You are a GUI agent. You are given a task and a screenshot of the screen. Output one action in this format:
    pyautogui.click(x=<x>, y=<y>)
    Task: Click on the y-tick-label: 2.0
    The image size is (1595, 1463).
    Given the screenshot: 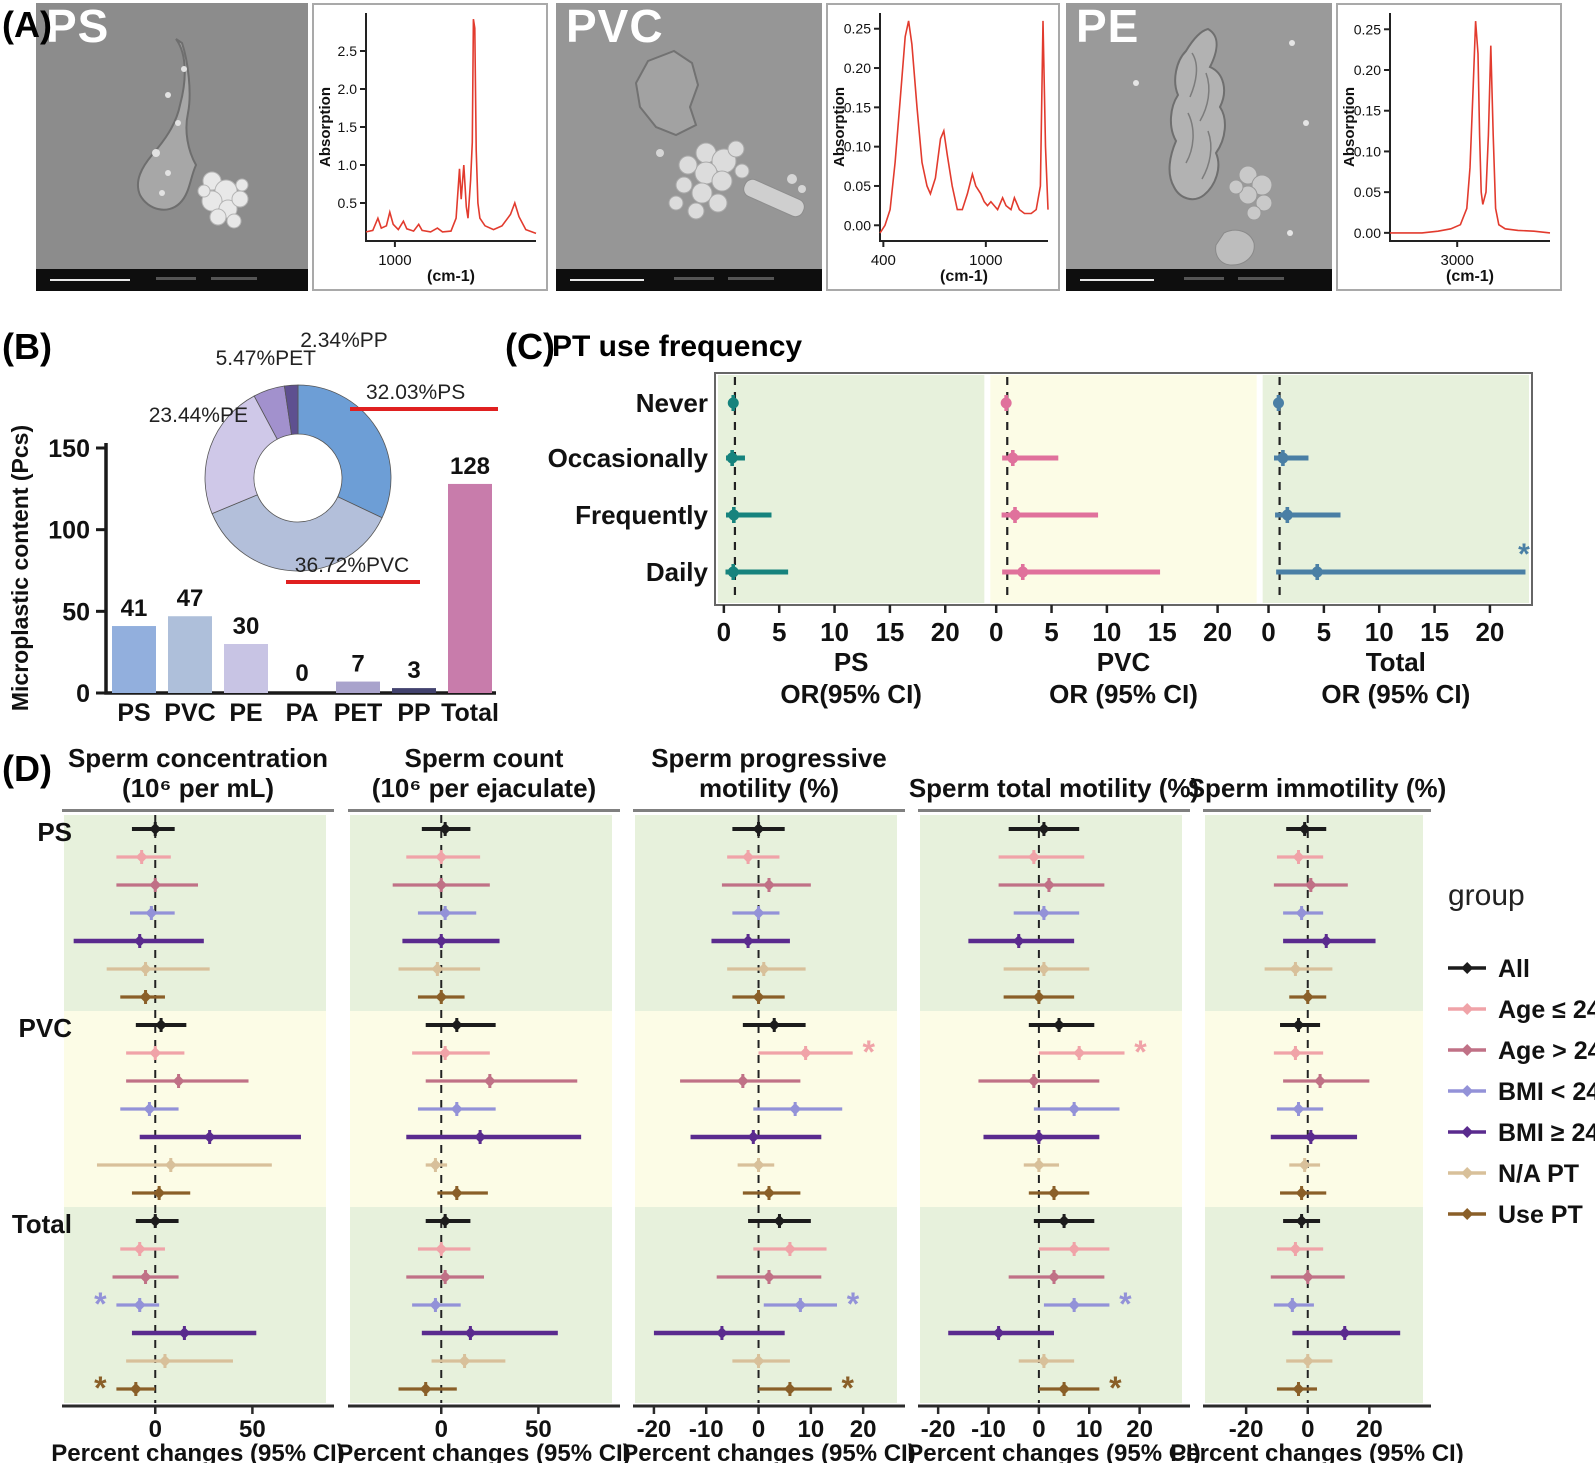 What is the action you would take?
    pyautogui.click(x=348, y=89)
    